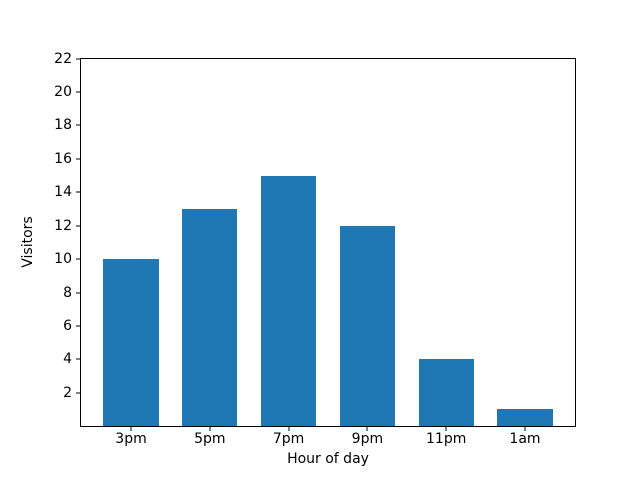  Describe the element at coordinates (67, 392) in the screenshot. I see `y-tick-label: 2` at that location.